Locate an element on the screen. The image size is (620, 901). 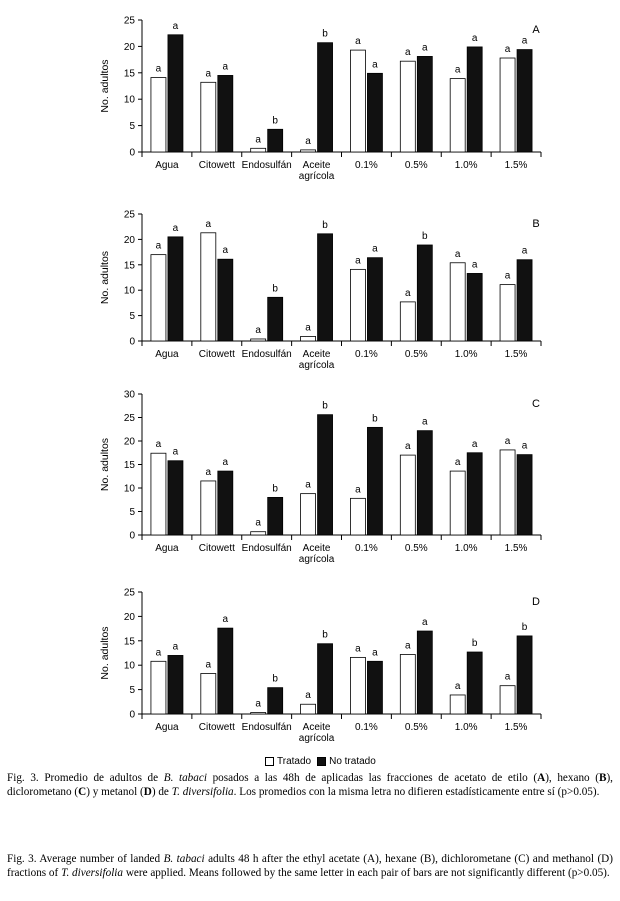
panel-a-significance-letter: b is located at coordinates (325, 34).